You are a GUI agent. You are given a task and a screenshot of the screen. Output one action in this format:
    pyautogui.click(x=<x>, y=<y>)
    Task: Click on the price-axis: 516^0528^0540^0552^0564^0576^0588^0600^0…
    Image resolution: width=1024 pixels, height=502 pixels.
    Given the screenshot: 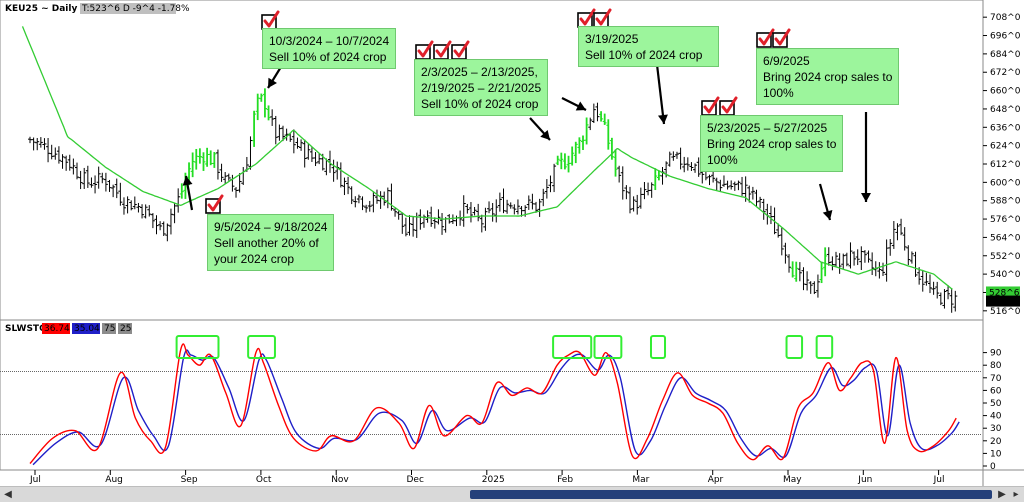 What is the action you would take?
    pyautogui.click(x=1002, y=165)
    